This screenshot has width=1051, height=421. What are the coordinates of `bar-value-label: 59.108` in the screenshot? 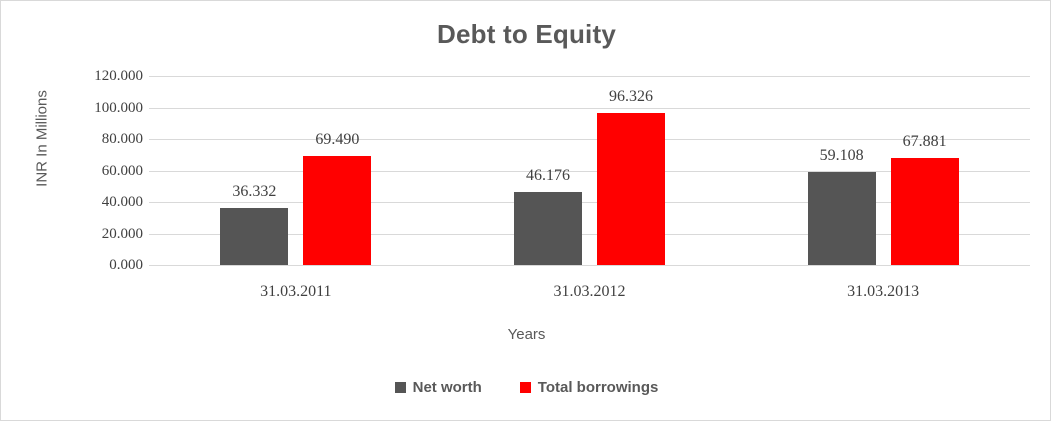 It's located at (841, 155).